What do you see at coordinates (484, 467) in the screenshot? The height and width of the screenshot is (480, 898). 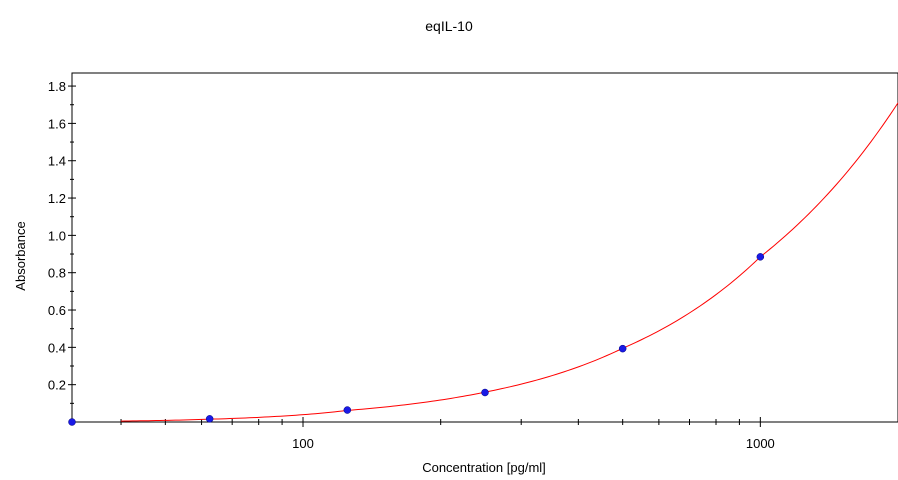 I see `x-axis-title: Concentration [pg/ml]` at bounding box center [484, 467].